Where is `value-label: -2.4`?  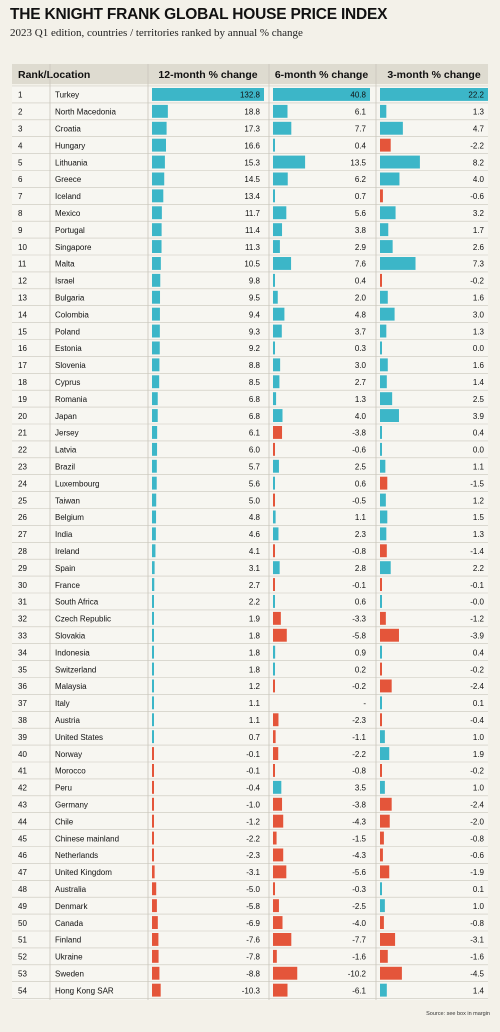
value-label: -2.4 is located at coordinates (477, 686).